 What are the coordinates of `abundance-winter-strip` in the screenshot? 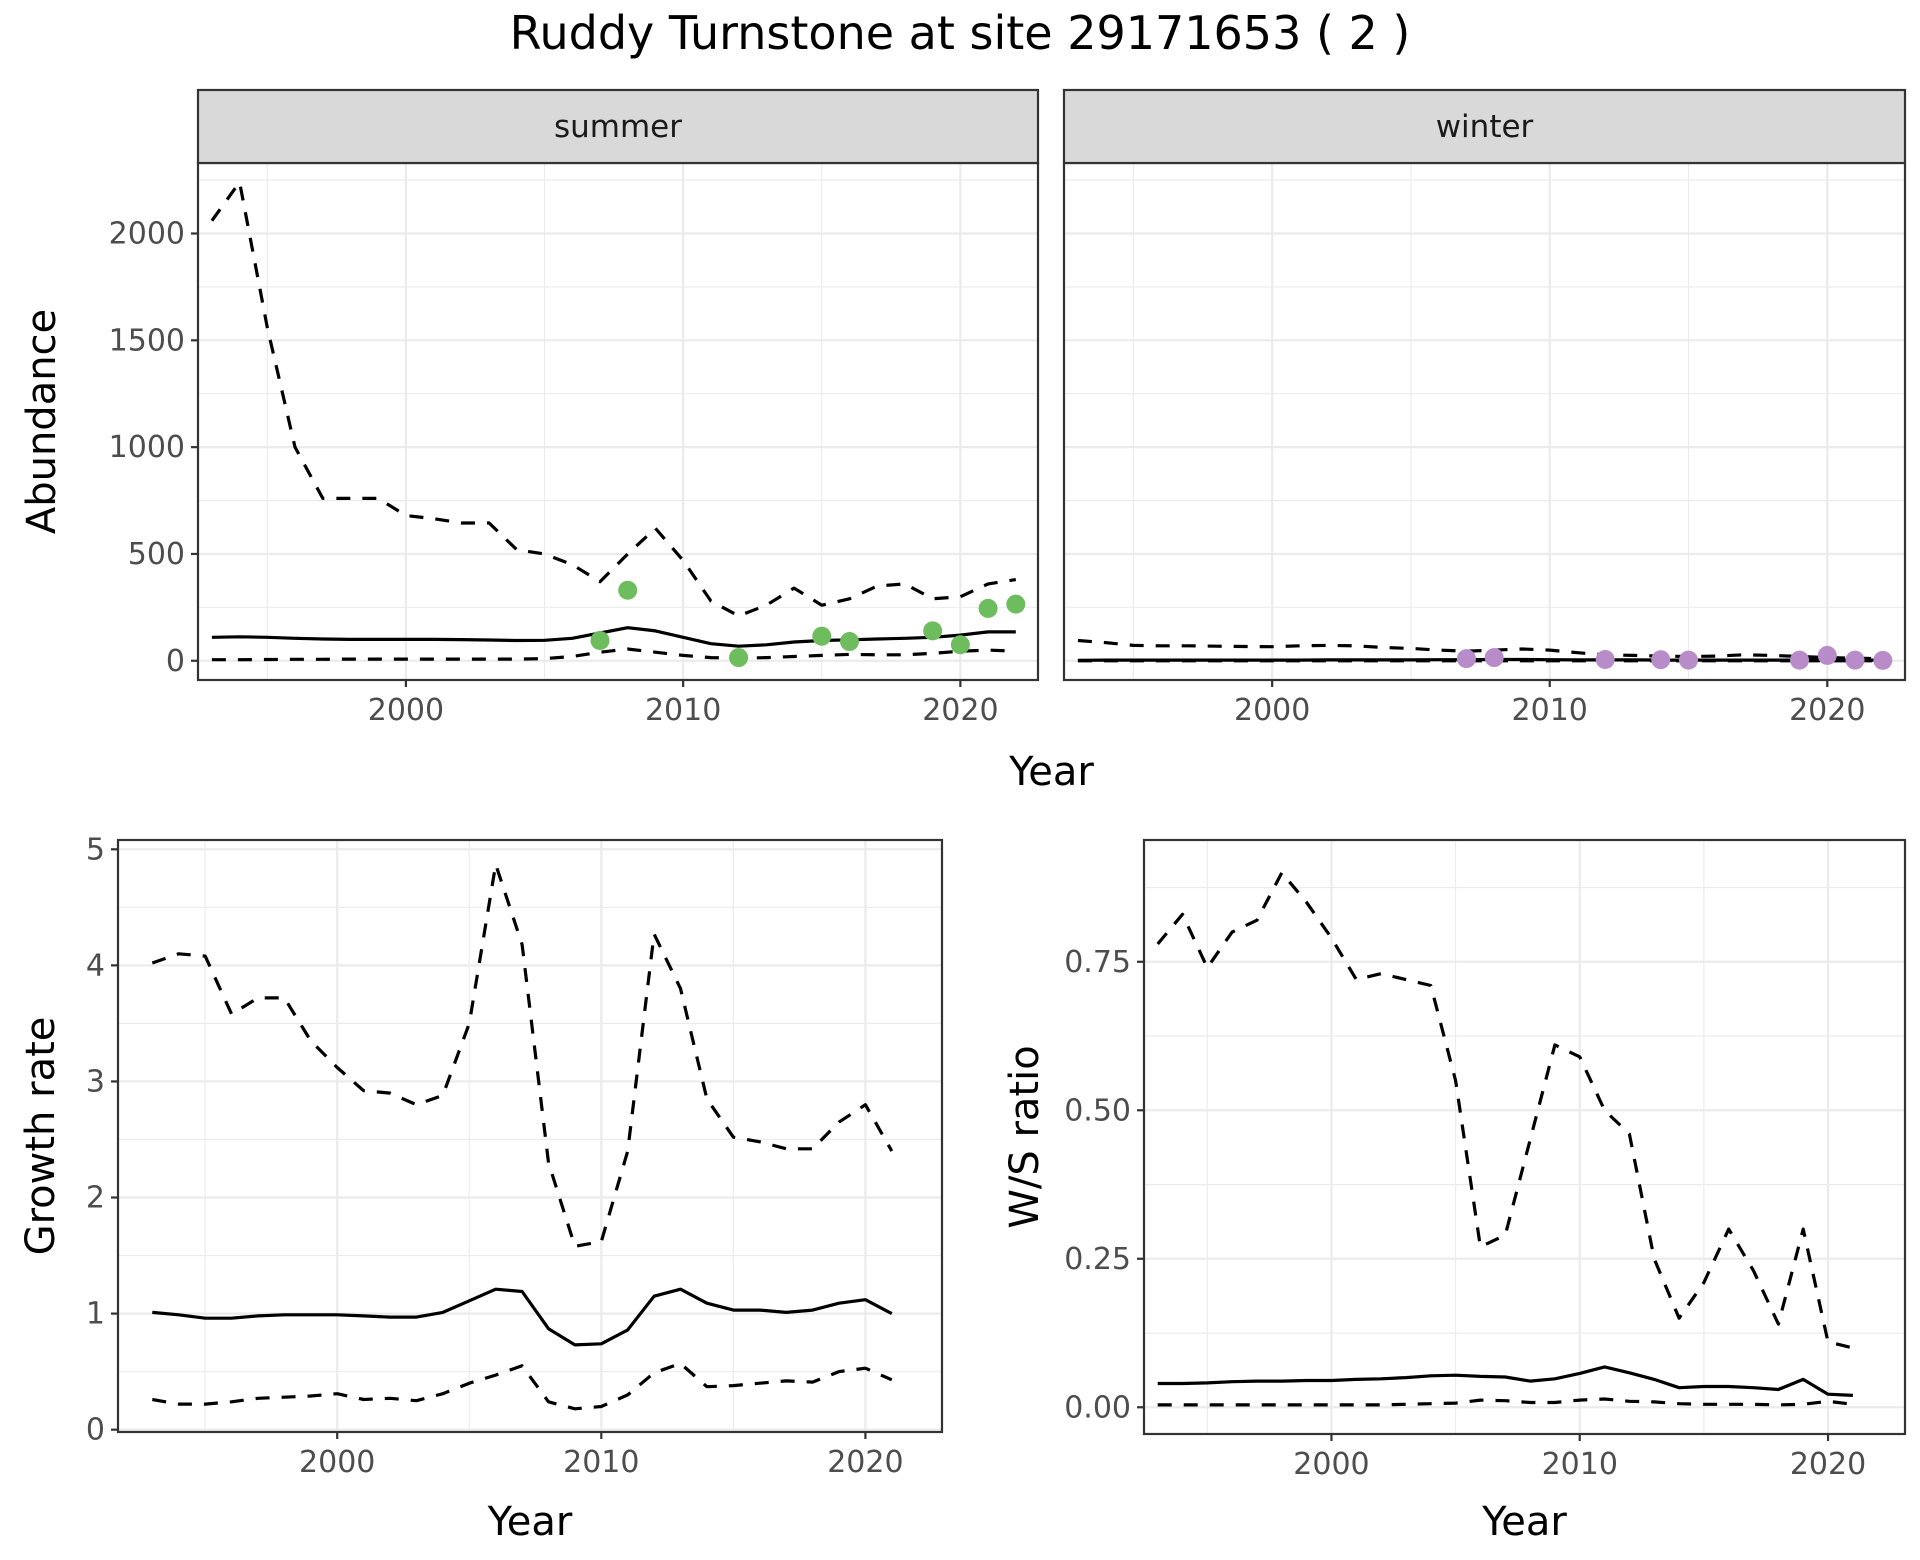 It's located at (1484, 126).